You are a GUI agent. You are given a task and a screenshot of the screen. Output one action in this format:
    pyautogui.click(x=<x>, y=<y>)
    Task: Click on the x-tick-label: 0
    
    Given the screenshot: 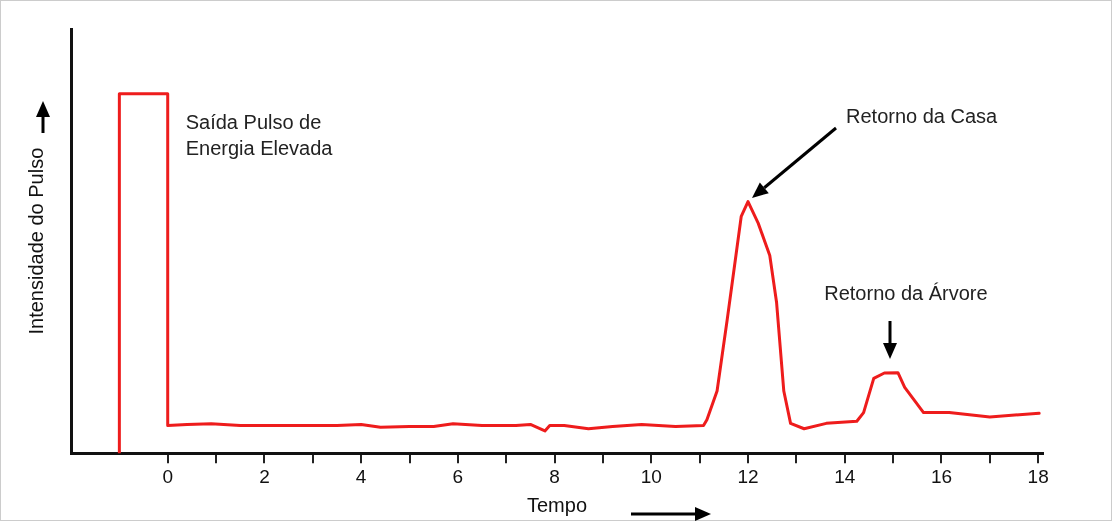 What is the action you would take?
    pyautogui.click(x=168, y=476)
    